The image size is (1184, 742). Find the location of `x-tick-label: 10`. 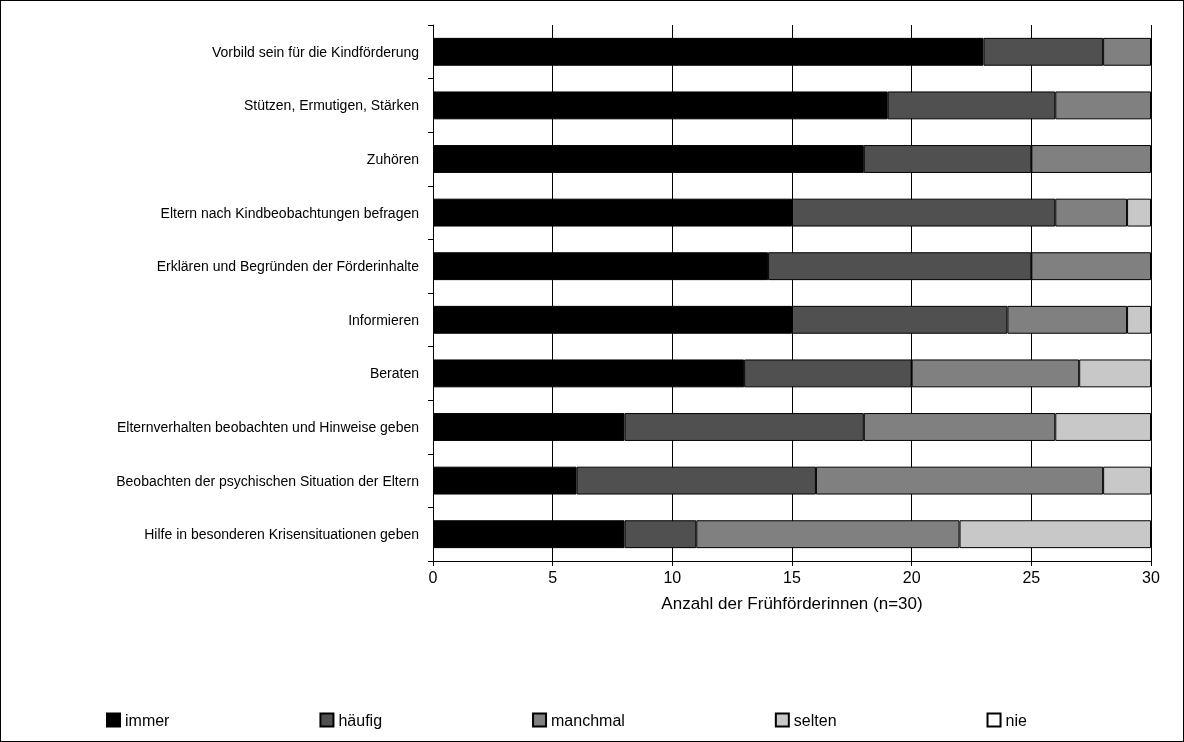

x-tick-label: 10 is located at coordinates (672, 577).